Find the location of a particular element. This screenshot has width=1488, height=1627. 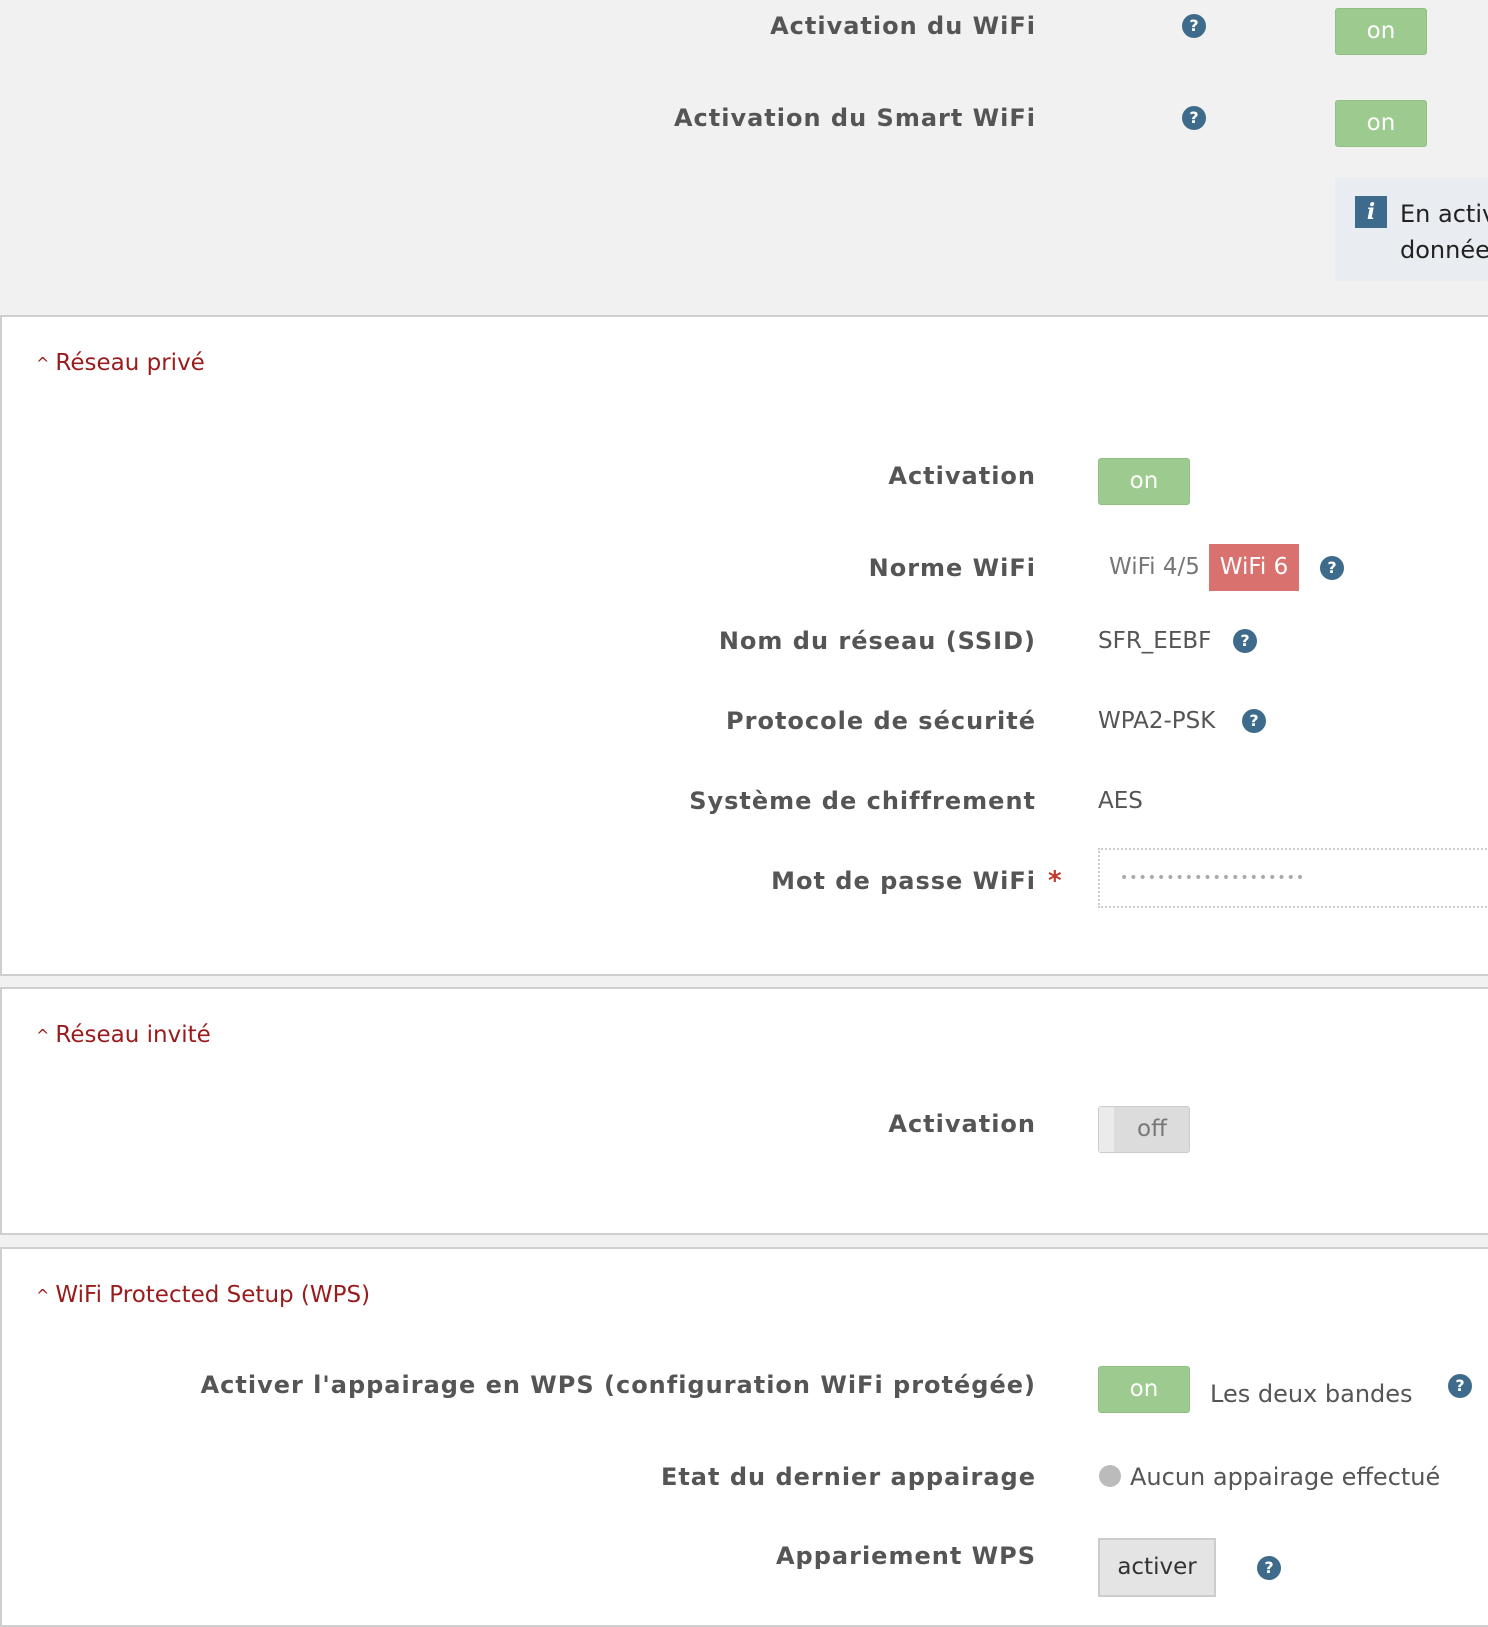

info-text-line2: donnée is located at coordinates (1444, 250).